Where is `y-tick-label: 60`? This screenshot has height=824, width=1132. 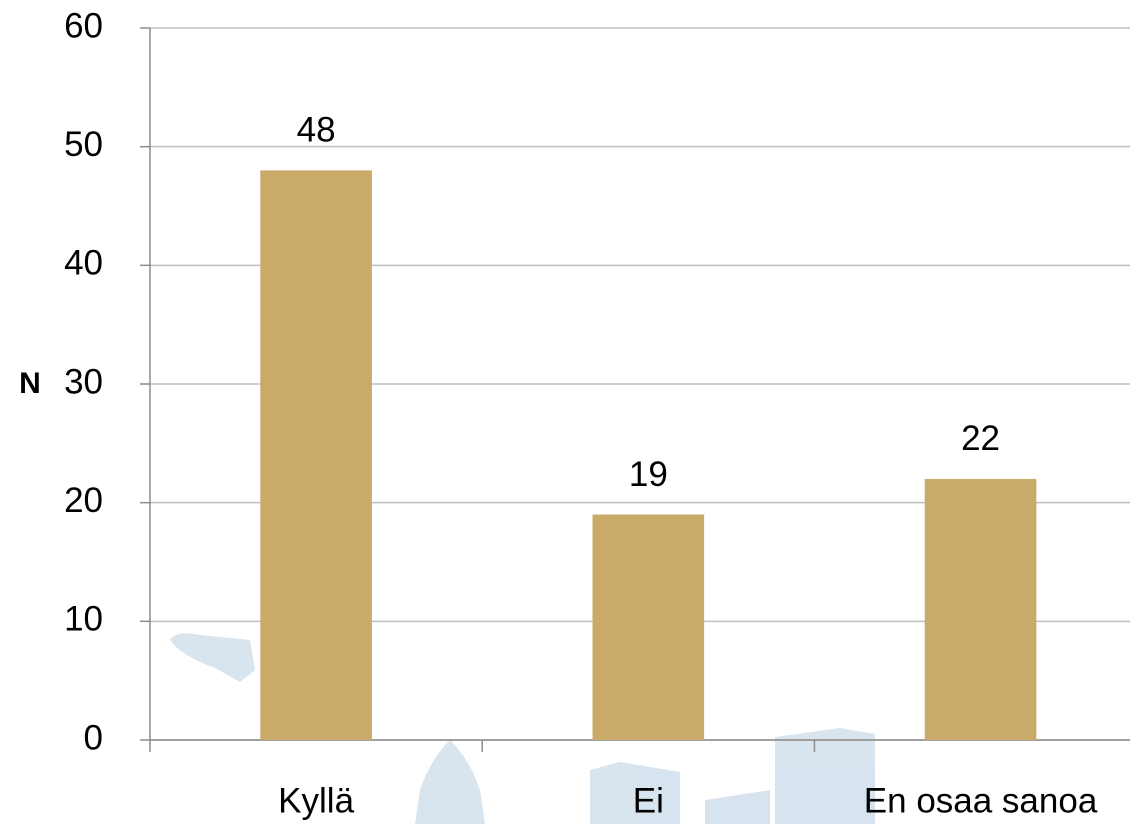
y-tick-label: 60 is located at coordinates (83, 25).